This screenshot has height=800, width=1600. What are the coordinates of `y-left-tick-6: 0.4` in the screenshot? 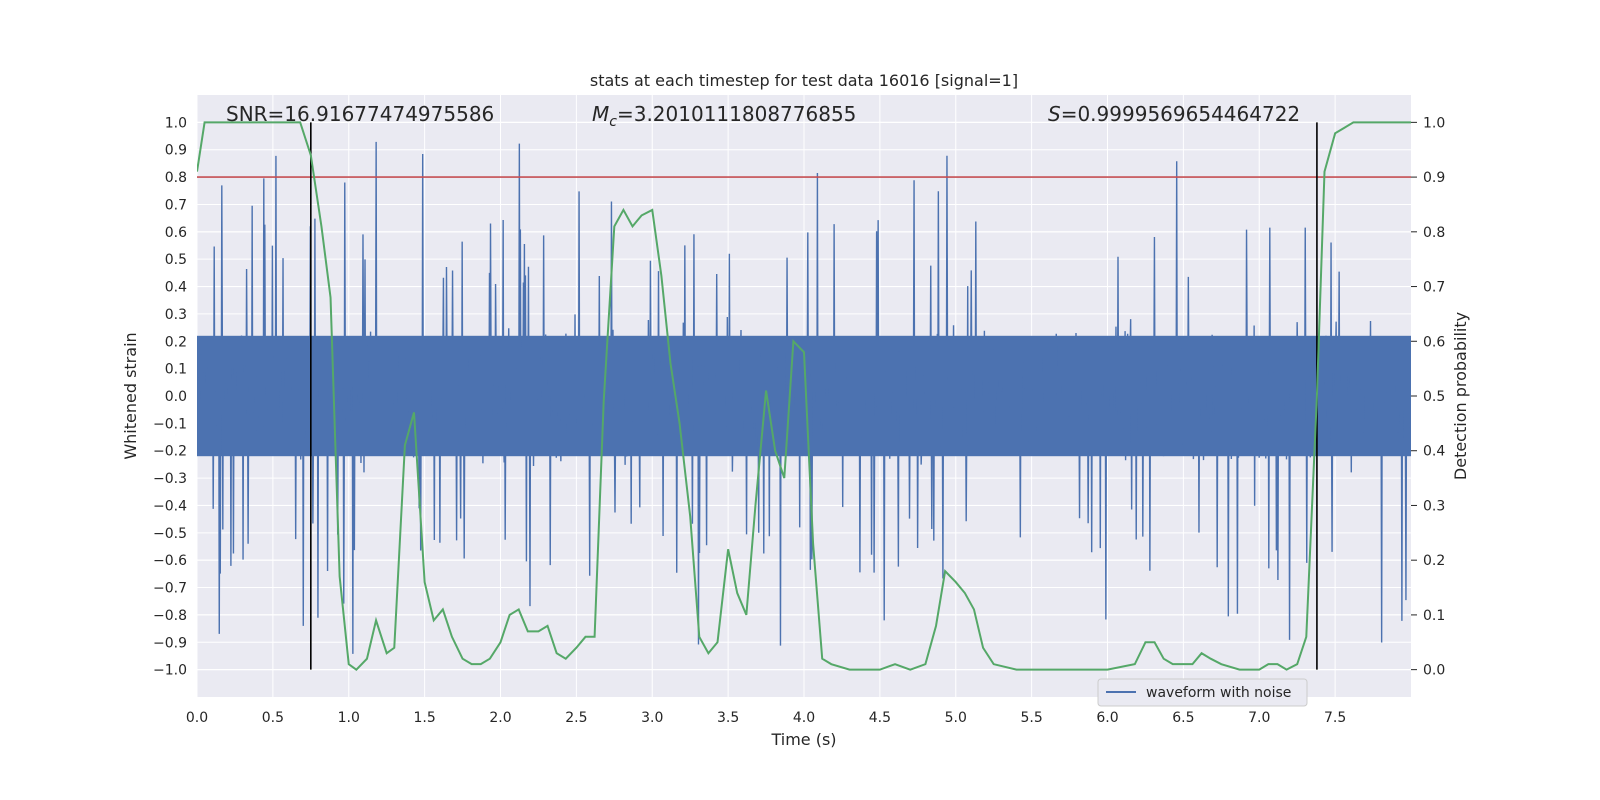 It's located at (176, 288).